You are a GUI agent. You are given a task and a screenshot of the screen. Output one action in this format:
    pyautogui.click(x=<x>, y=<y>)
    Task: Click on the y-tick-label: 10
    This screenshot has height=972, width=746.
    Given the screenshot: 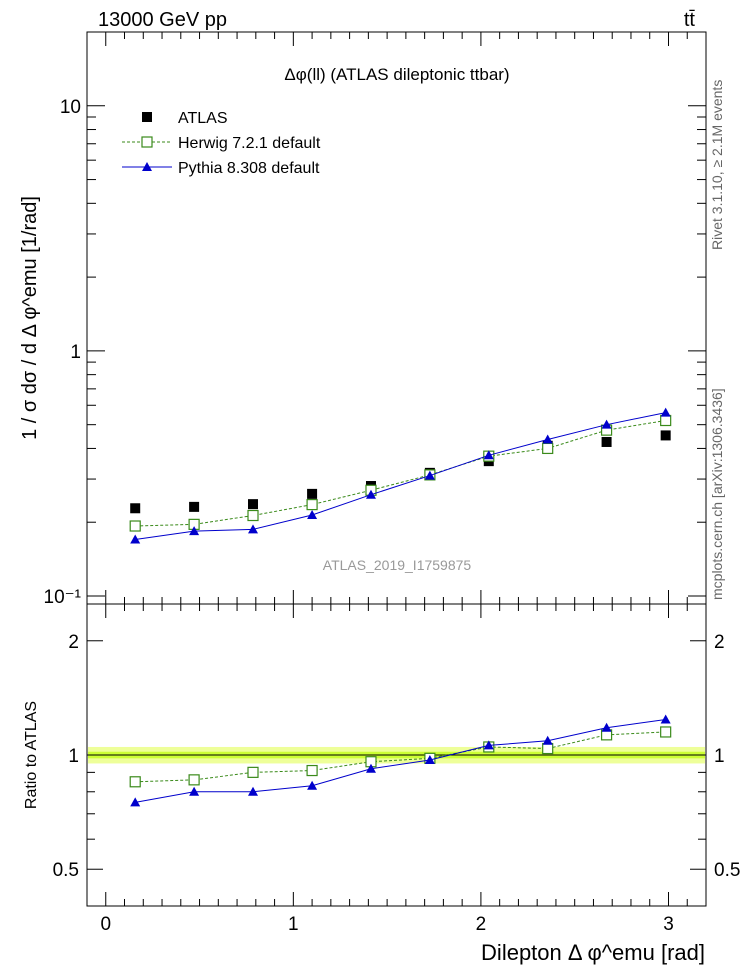 What is the action you would take?
    pyautogui.click(x=70, y=107)
    